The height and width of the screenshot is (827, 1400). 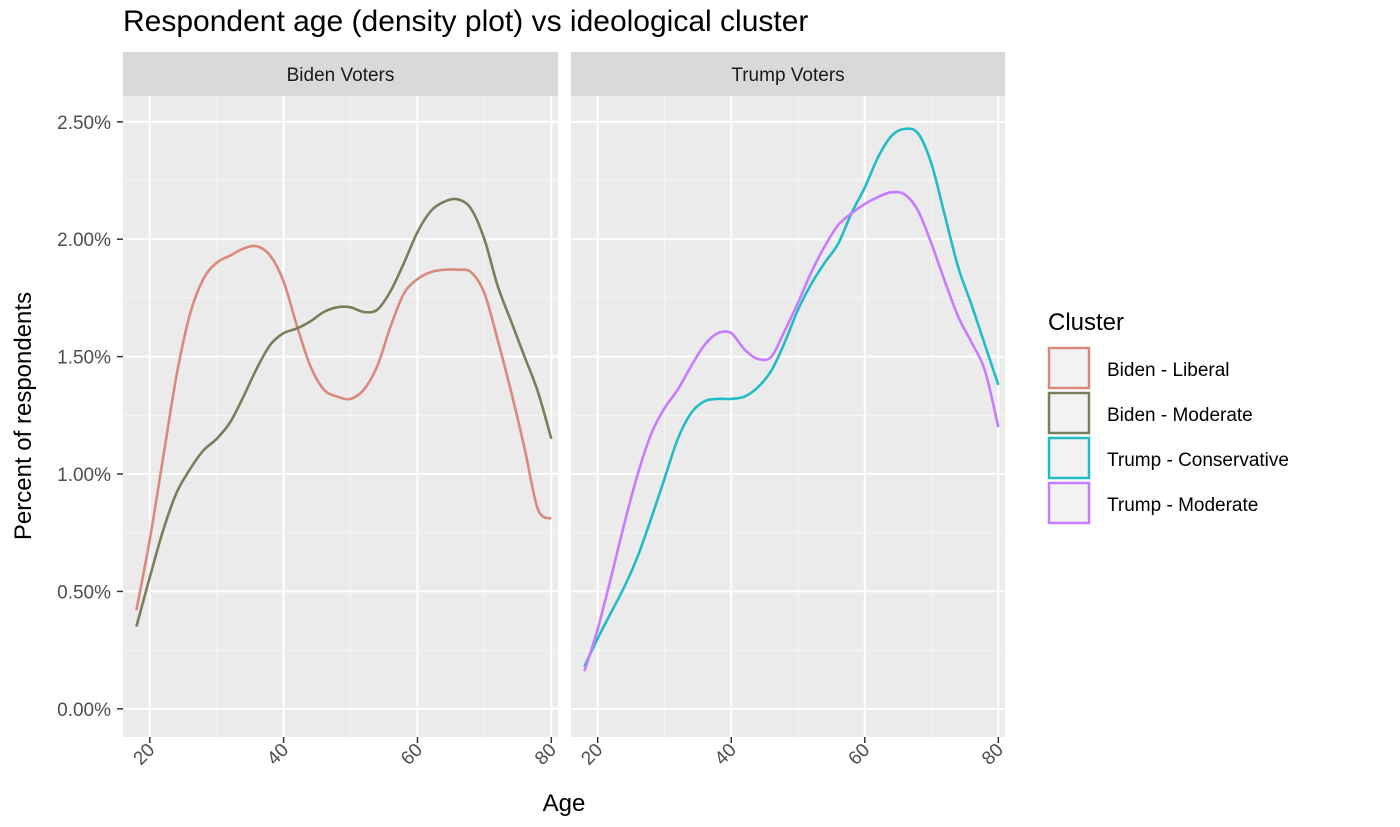 What do you see at coordinates (344, 427) in the screenshot?
I see `series-line-biden-liberal` at bounding box center [344, 427].